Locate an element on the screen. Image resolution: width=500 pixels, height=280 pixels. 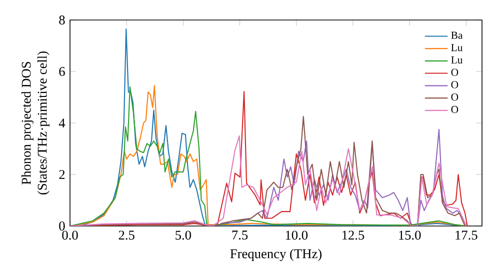
y-tick-label: 2 is located at coordinates (62, 174).